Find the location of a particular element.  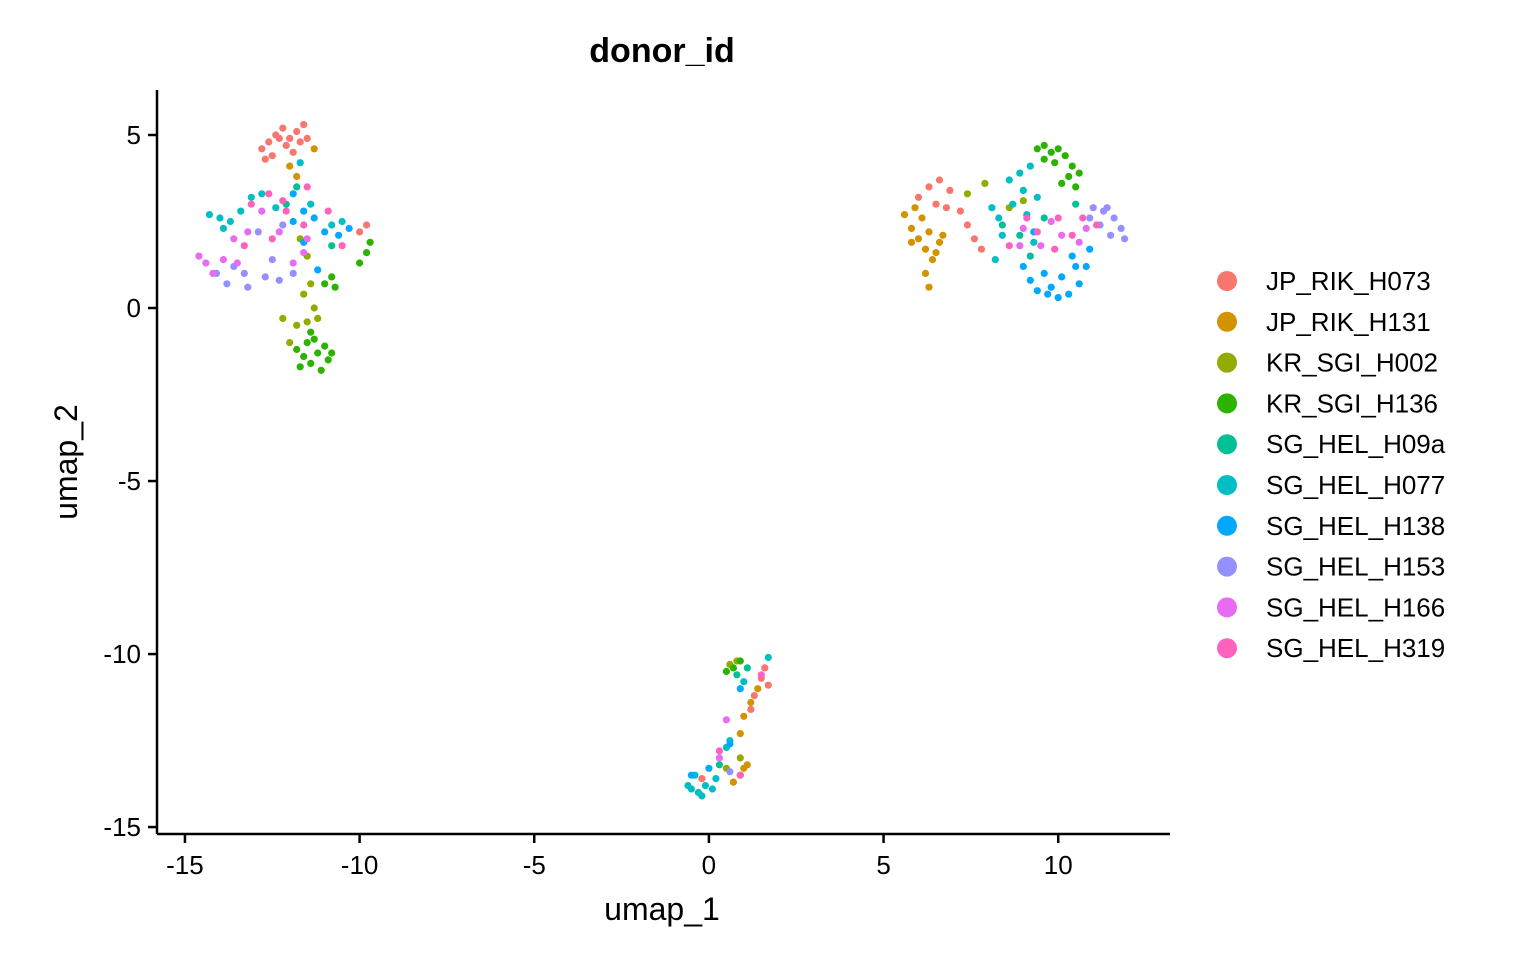

legend-label: SG_HEL_H153 is located at coordinates (1355, 567).